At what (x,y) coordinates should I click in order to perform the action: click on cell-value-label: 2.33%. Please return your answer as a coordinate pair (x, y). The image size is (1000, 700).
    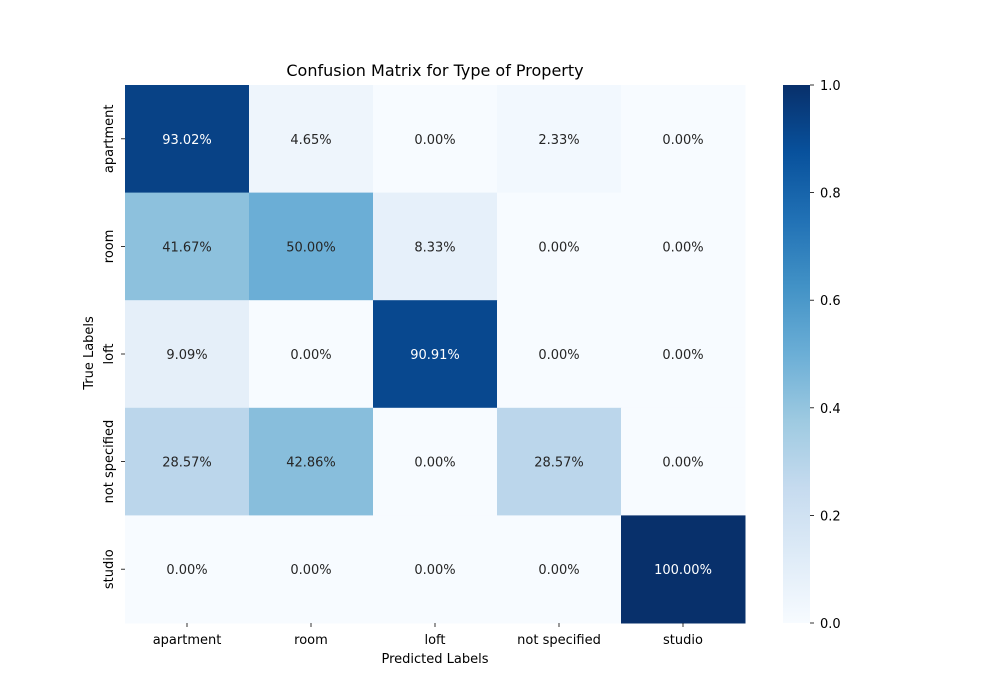
    Looking at the image, I should click on (558, 140).